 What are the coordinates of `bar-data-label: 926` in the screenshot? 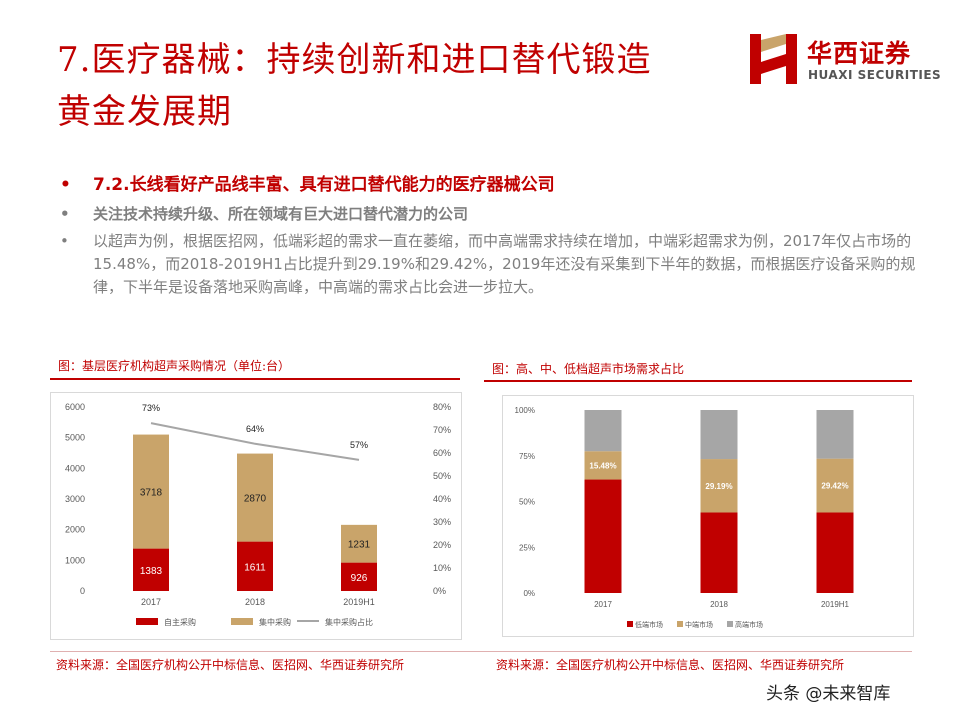 It's located at (359, 578).